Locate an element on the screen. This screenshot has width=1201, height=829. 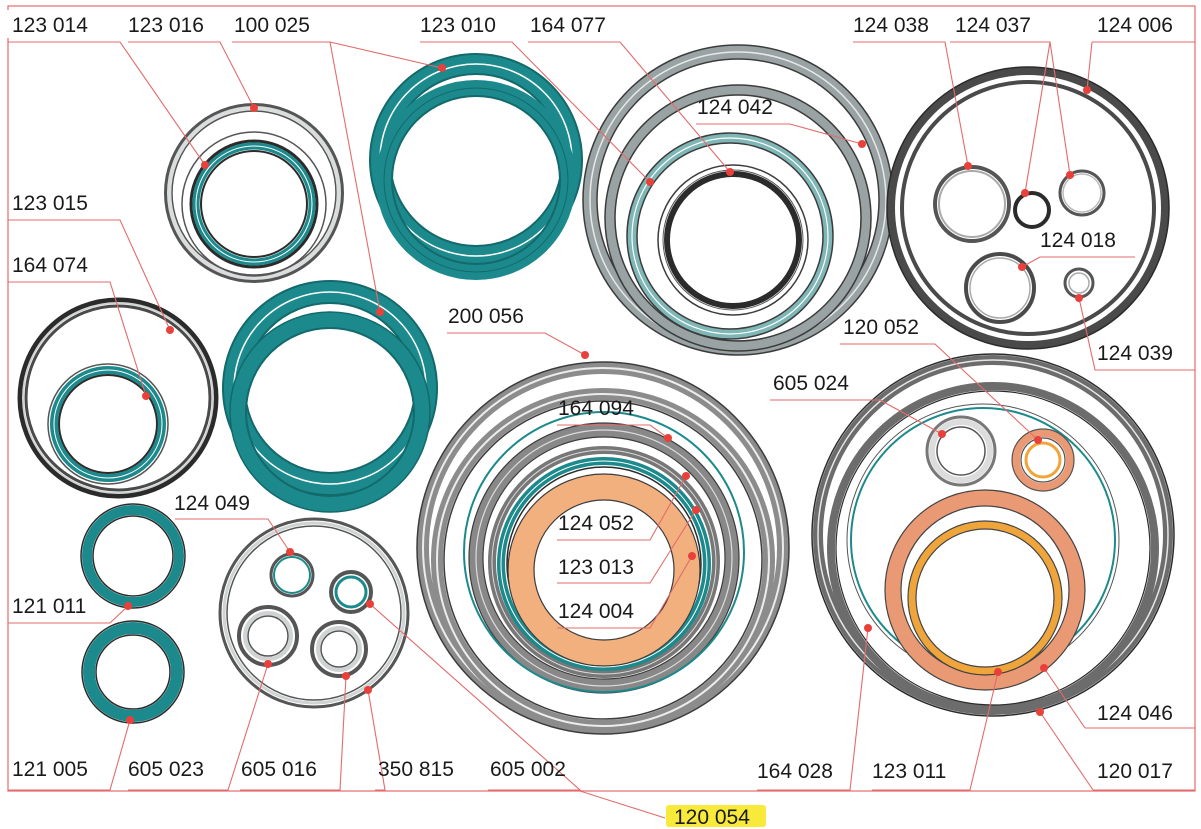
label-164028: 164 028 is located at coordinates (795, 771).